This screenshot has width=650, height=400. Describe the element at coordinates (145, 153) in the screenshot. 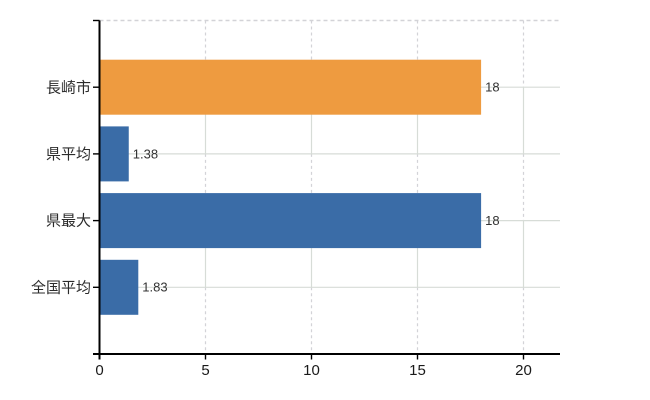

I see `value-label: 1.38` at that location.